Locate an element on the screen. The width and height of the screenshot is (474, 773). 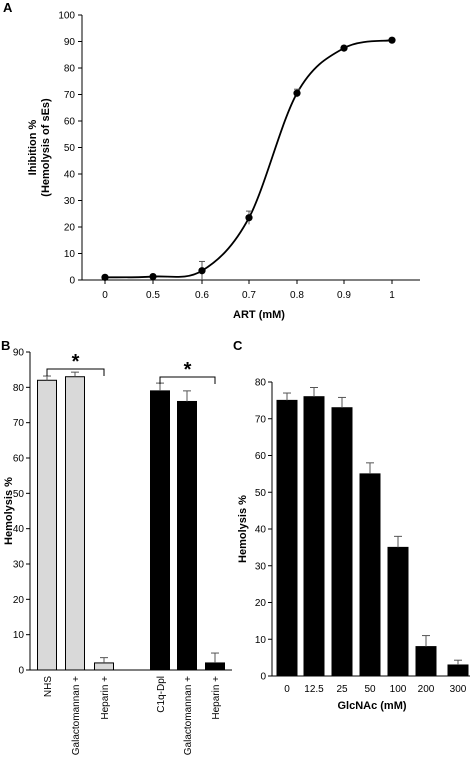
y-tick-label-c: 50 is located at coordinates (261, 493).